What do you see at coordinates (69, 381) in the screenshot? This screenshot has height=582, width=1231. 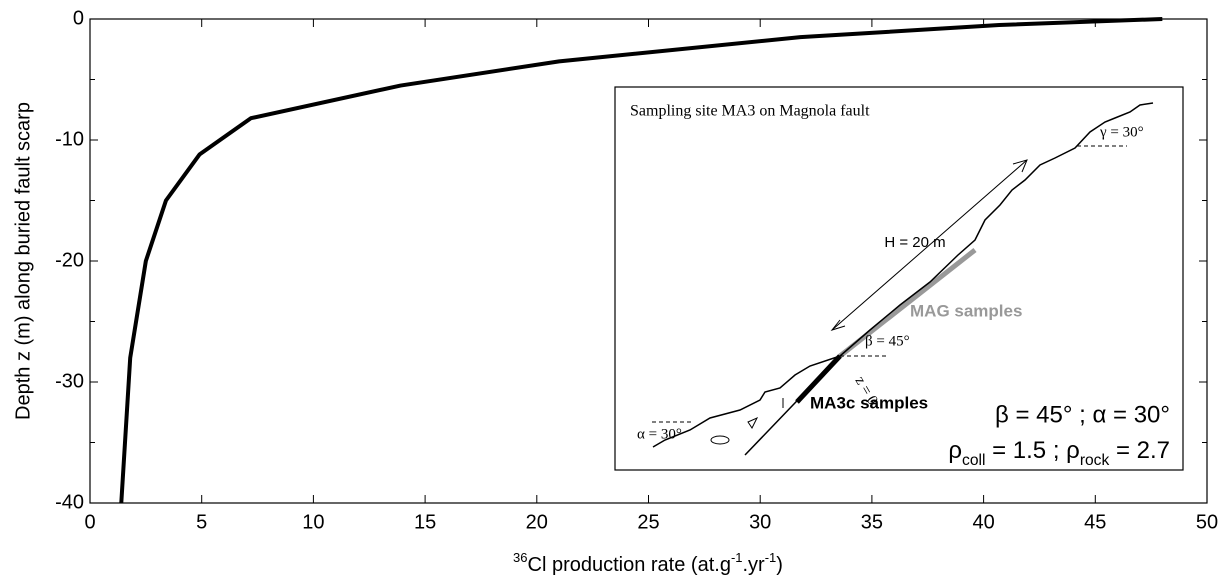 I see `y-tick-label: -30` at bounding box center [69, 381].